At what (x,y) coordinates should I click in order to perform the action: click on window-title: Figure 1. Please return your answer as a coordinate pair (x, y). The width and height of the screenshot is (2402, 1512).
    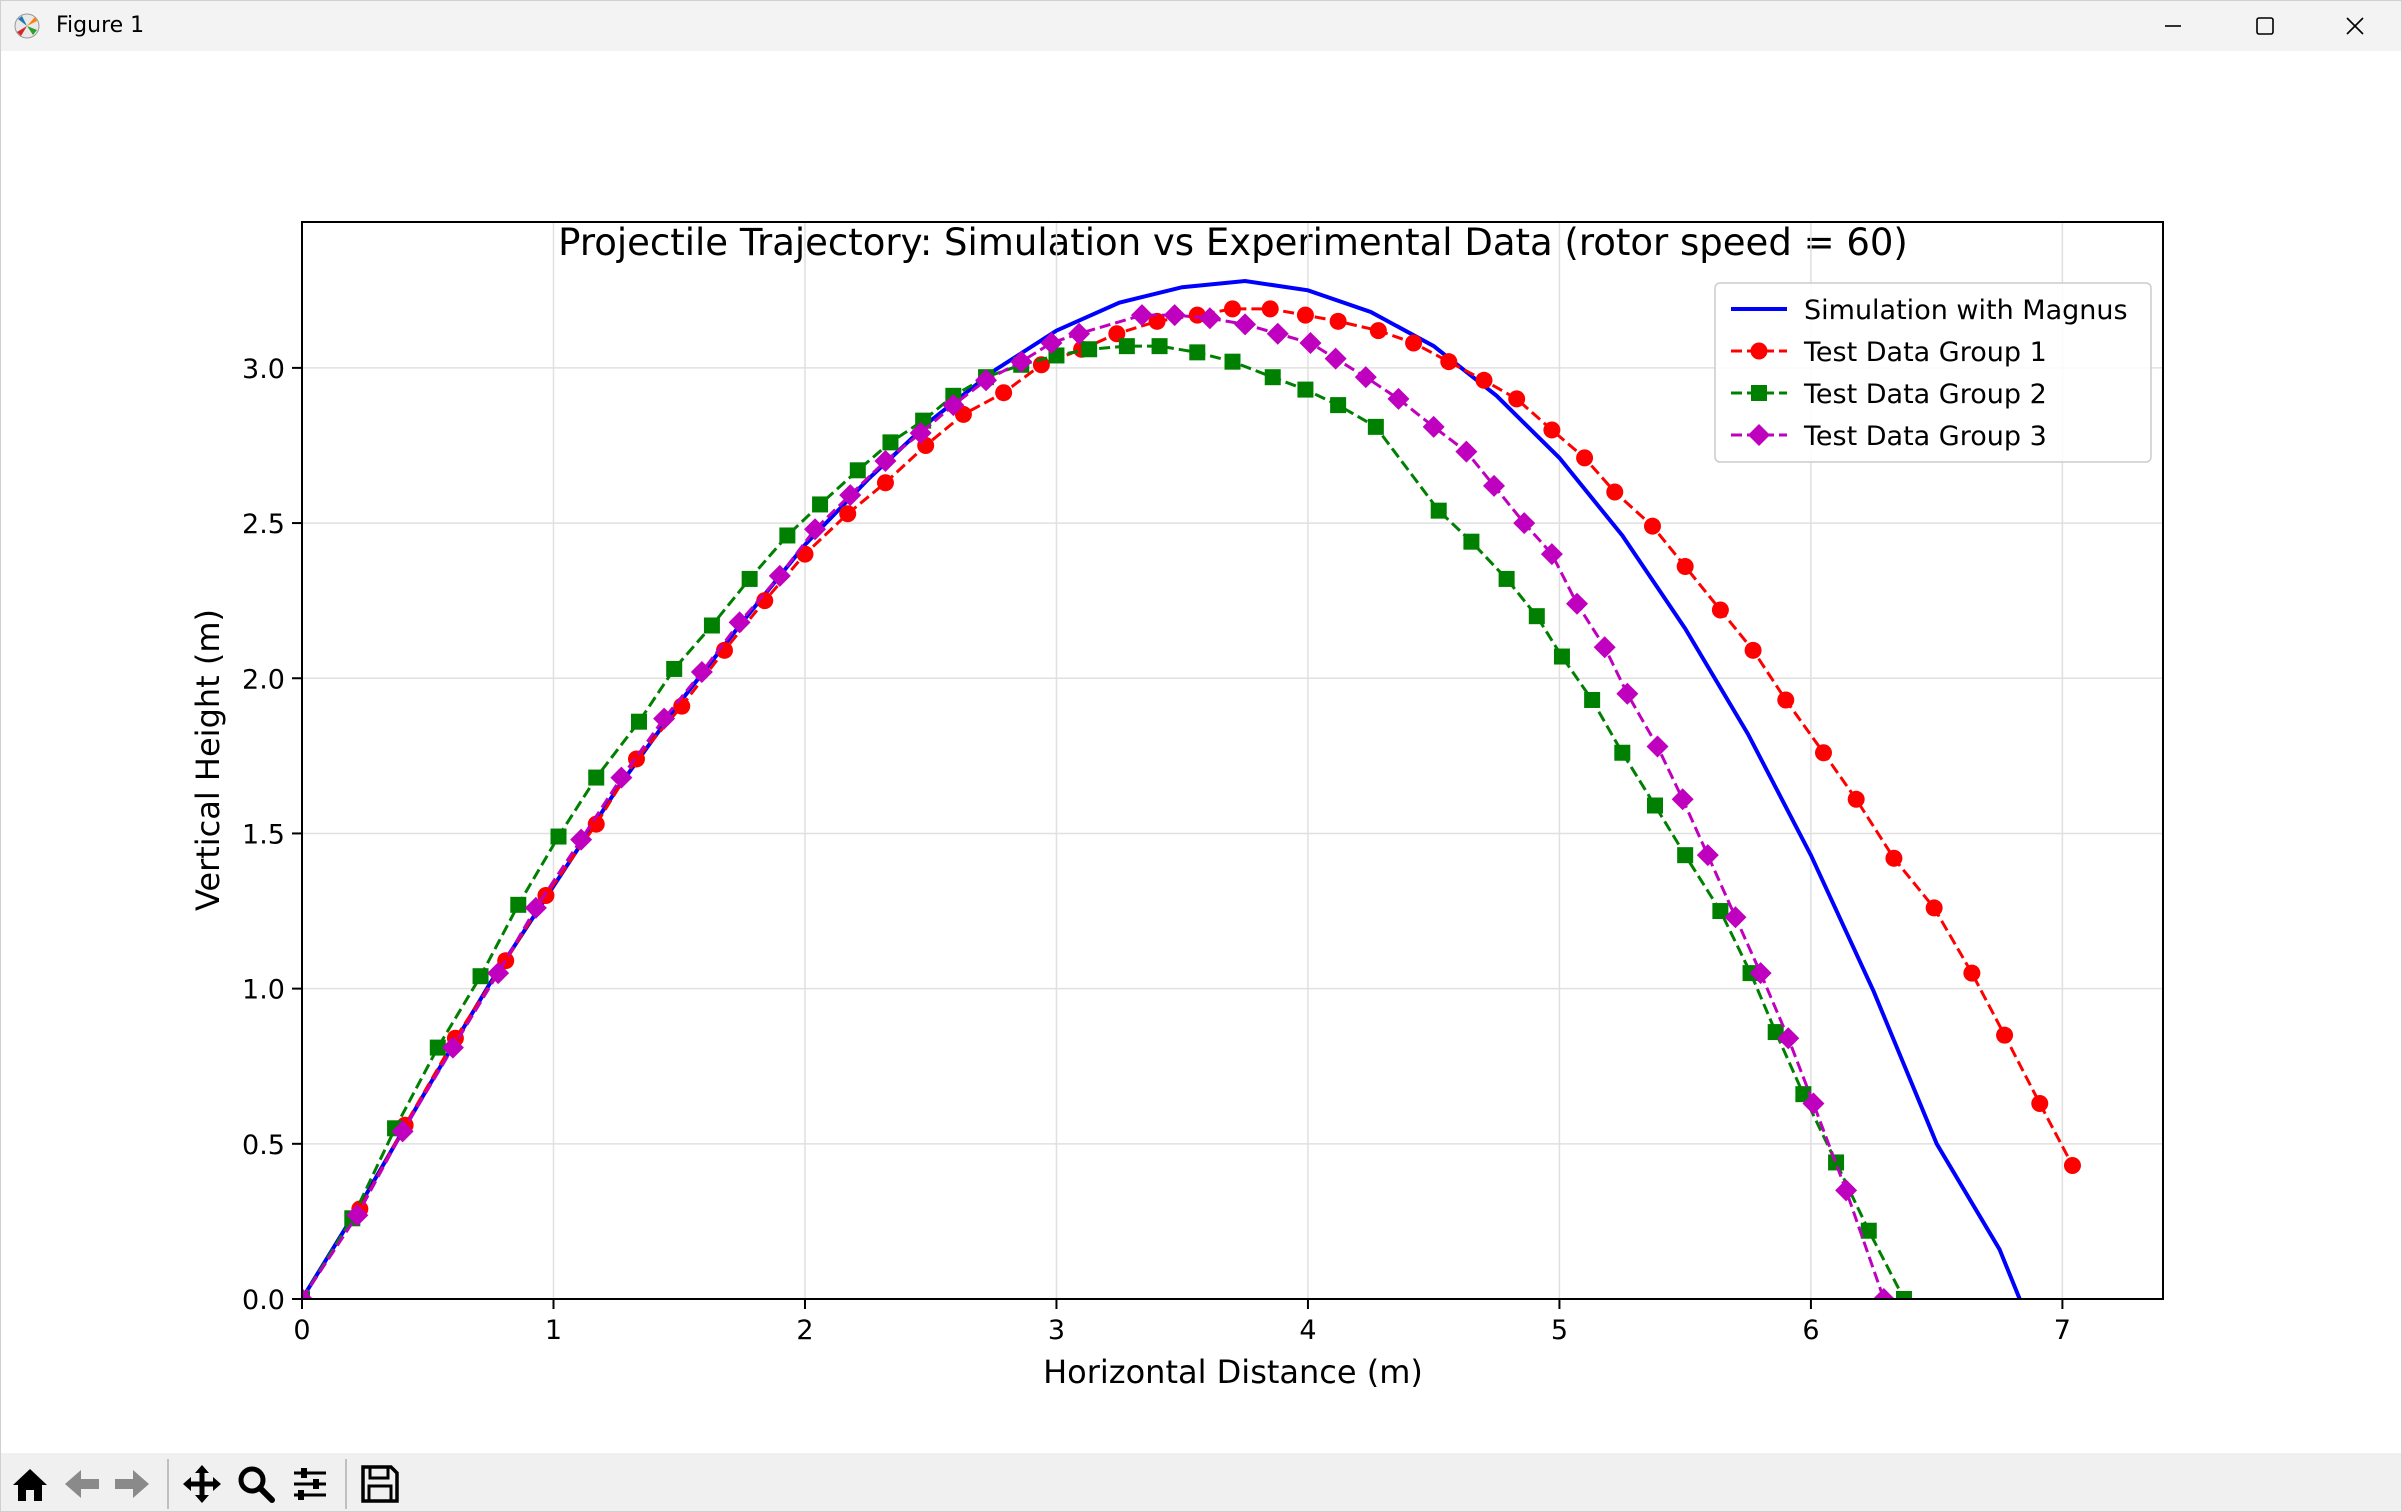
    Looking at the image, I should click on (100, 25).